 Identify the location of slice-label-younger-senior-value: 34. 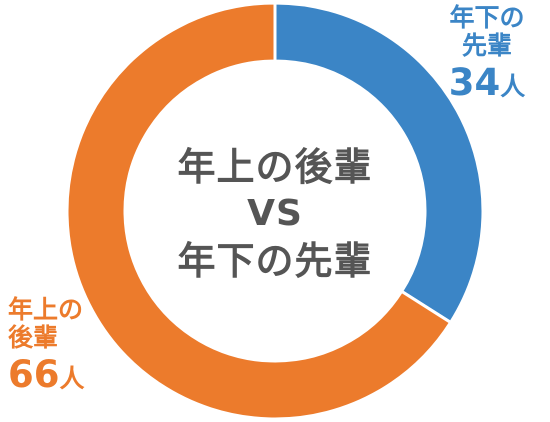
(474, 82).